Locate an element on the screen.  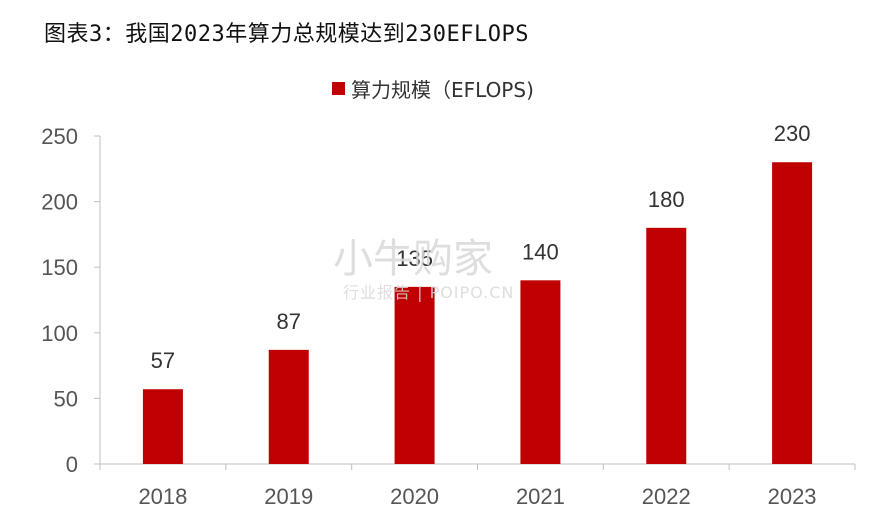
legend-label: 算力规模（EFLOPS) is located at coordinates (442, 90).